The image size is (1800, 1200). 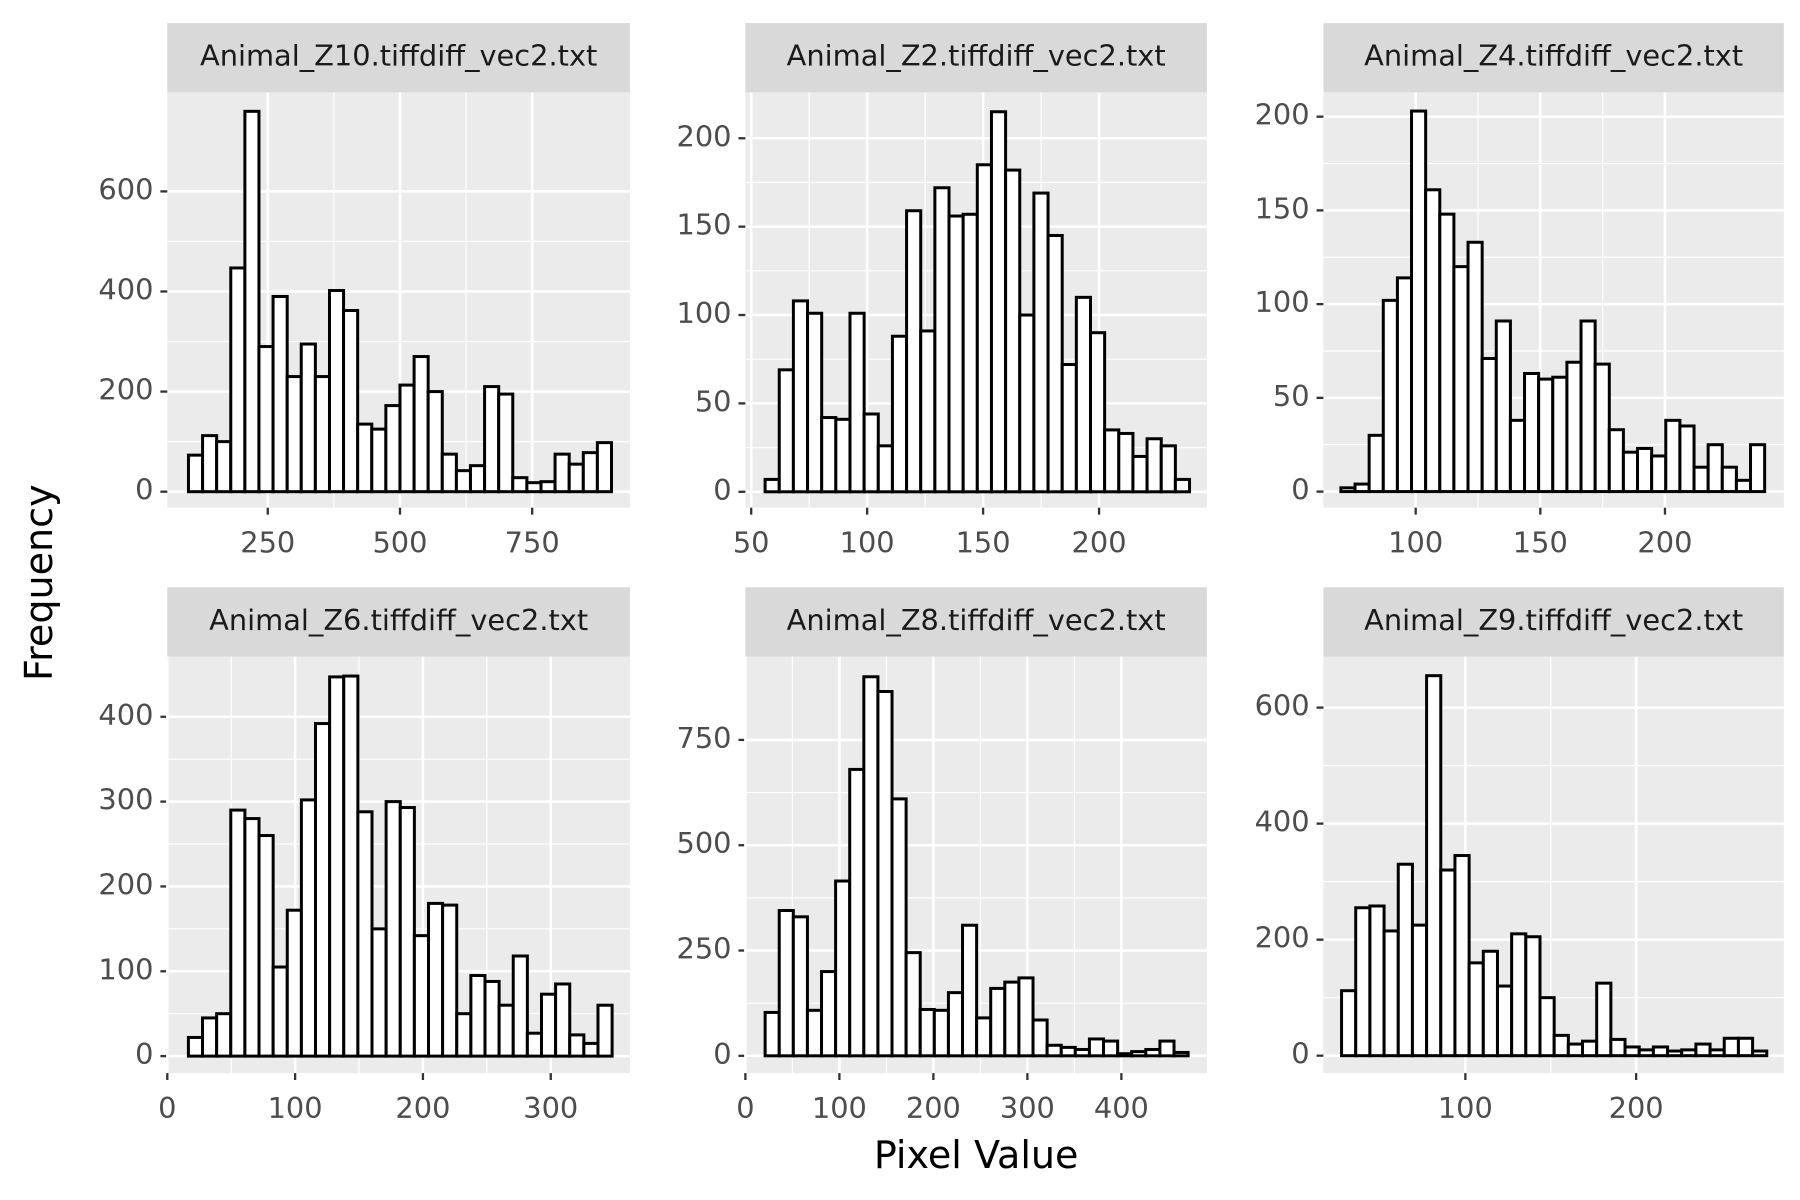 I want to click on y-tick-label: 300, so click(x=125, y=800).